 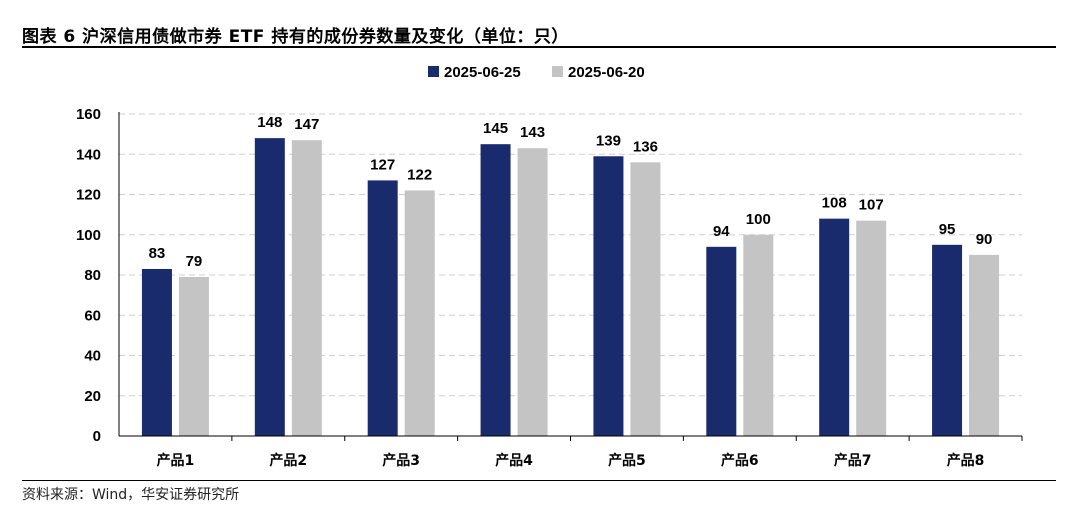 What do you see at coordinates (194, 261) in the screenshot?
I see `data-label: 79` at bounding box center [194, 261].